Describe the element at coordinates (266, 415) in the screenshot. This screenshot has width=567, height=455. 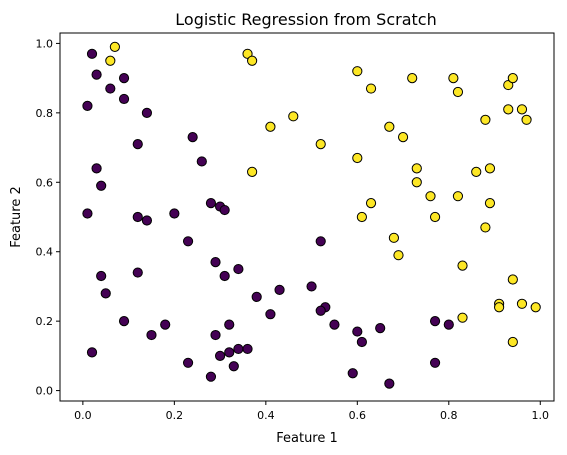
I see `x-tick-label: 0.4` at that location.